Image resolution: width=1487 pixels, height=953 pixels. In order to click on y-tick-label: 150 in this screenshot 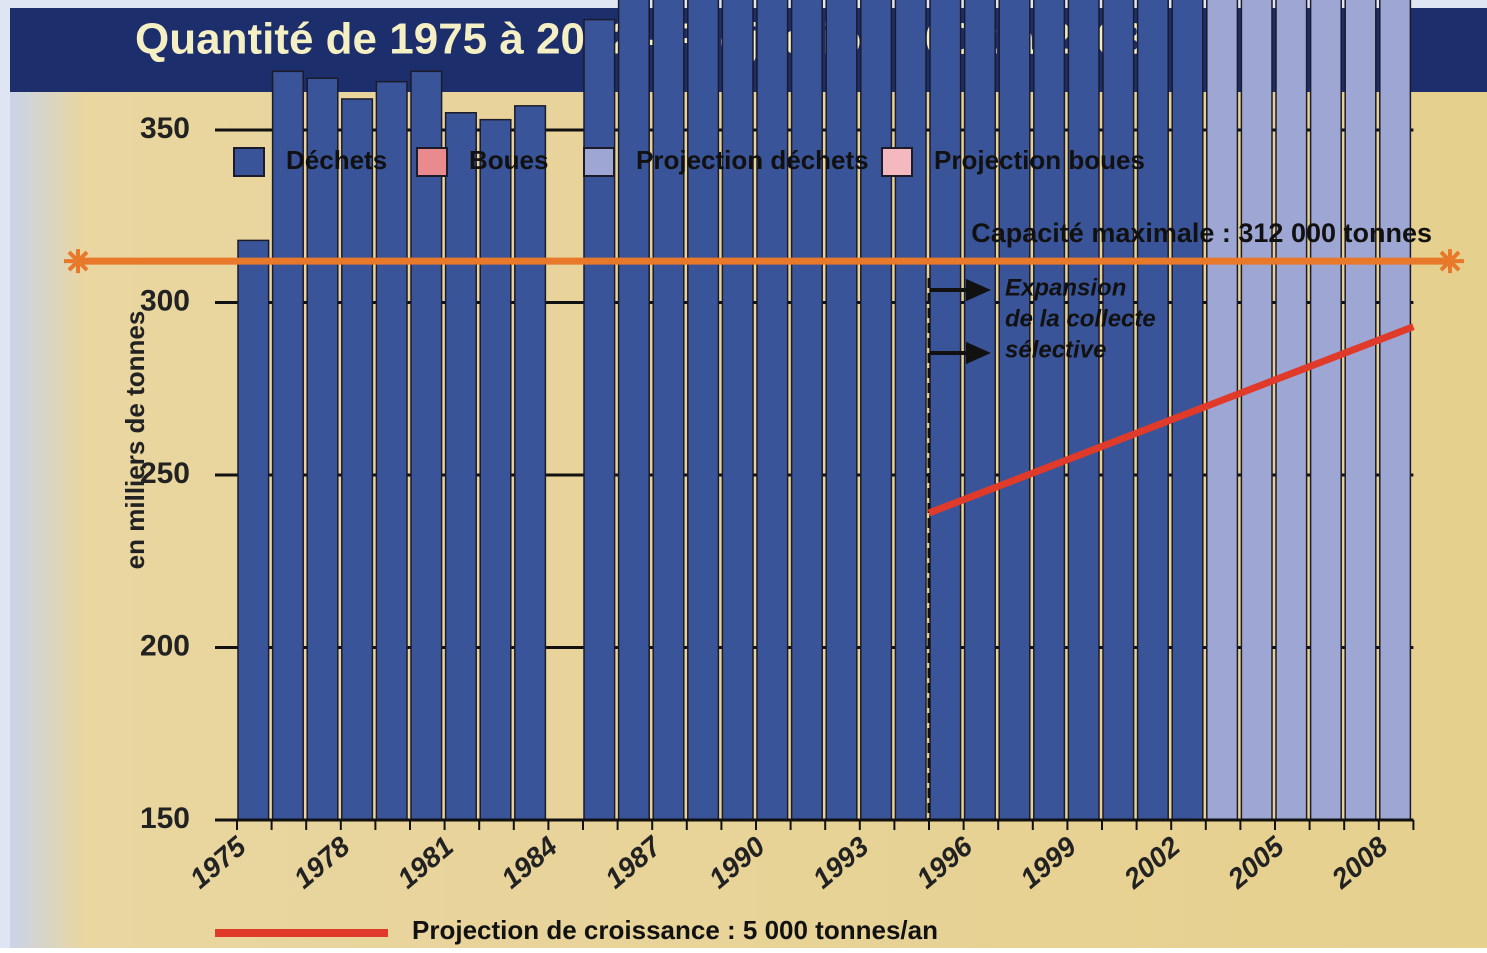, I will do `click(165, 818)`.